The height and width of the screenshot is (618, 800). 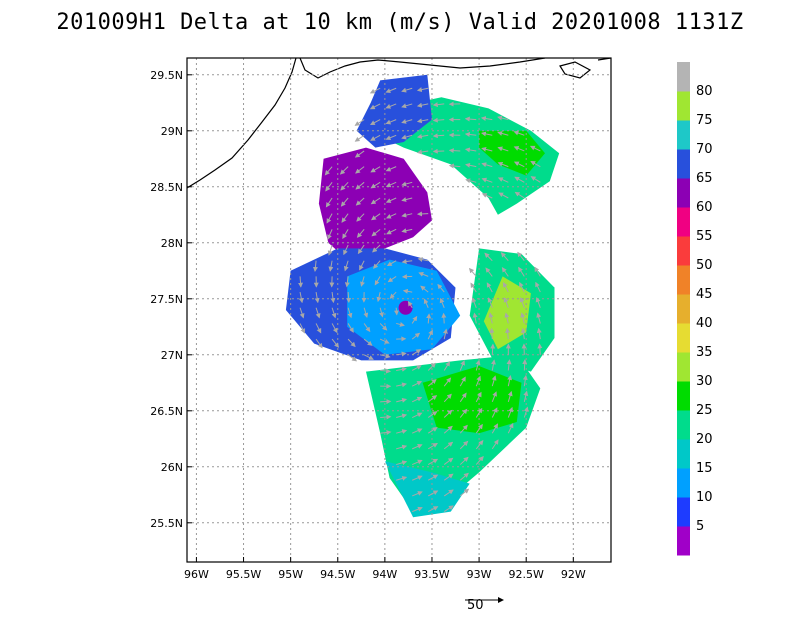 What do you see at coordinates (700, 526) in the screenshot?
I see `colorbar-label: 5` at bounding box center [700, 526].